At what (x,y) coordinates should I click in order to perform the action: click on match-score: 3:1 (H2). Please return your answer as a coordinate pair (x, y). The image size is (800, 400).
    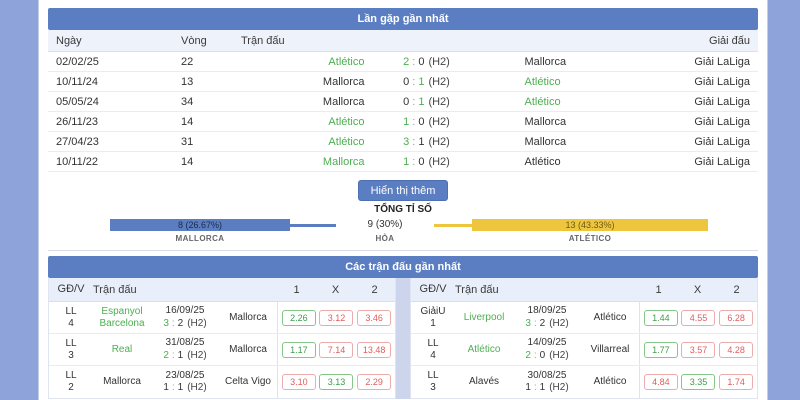
    Looking at the image, I should click on (427, 142).